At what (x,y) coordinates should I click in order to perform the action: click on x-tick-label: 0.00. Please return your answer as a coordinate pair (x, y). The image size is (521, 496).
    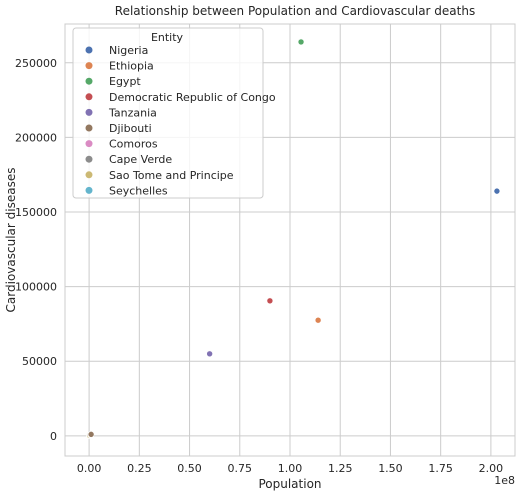
    Looking at the image, I should click on (89, 468).